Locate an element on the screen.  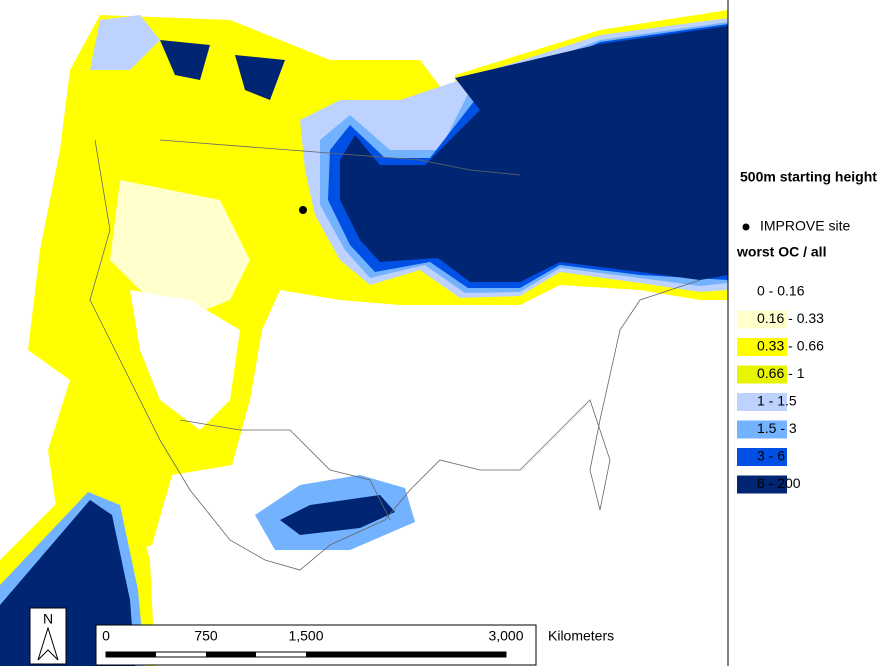
legend-label: 3 - 6 is located at coordinates (771, 456).